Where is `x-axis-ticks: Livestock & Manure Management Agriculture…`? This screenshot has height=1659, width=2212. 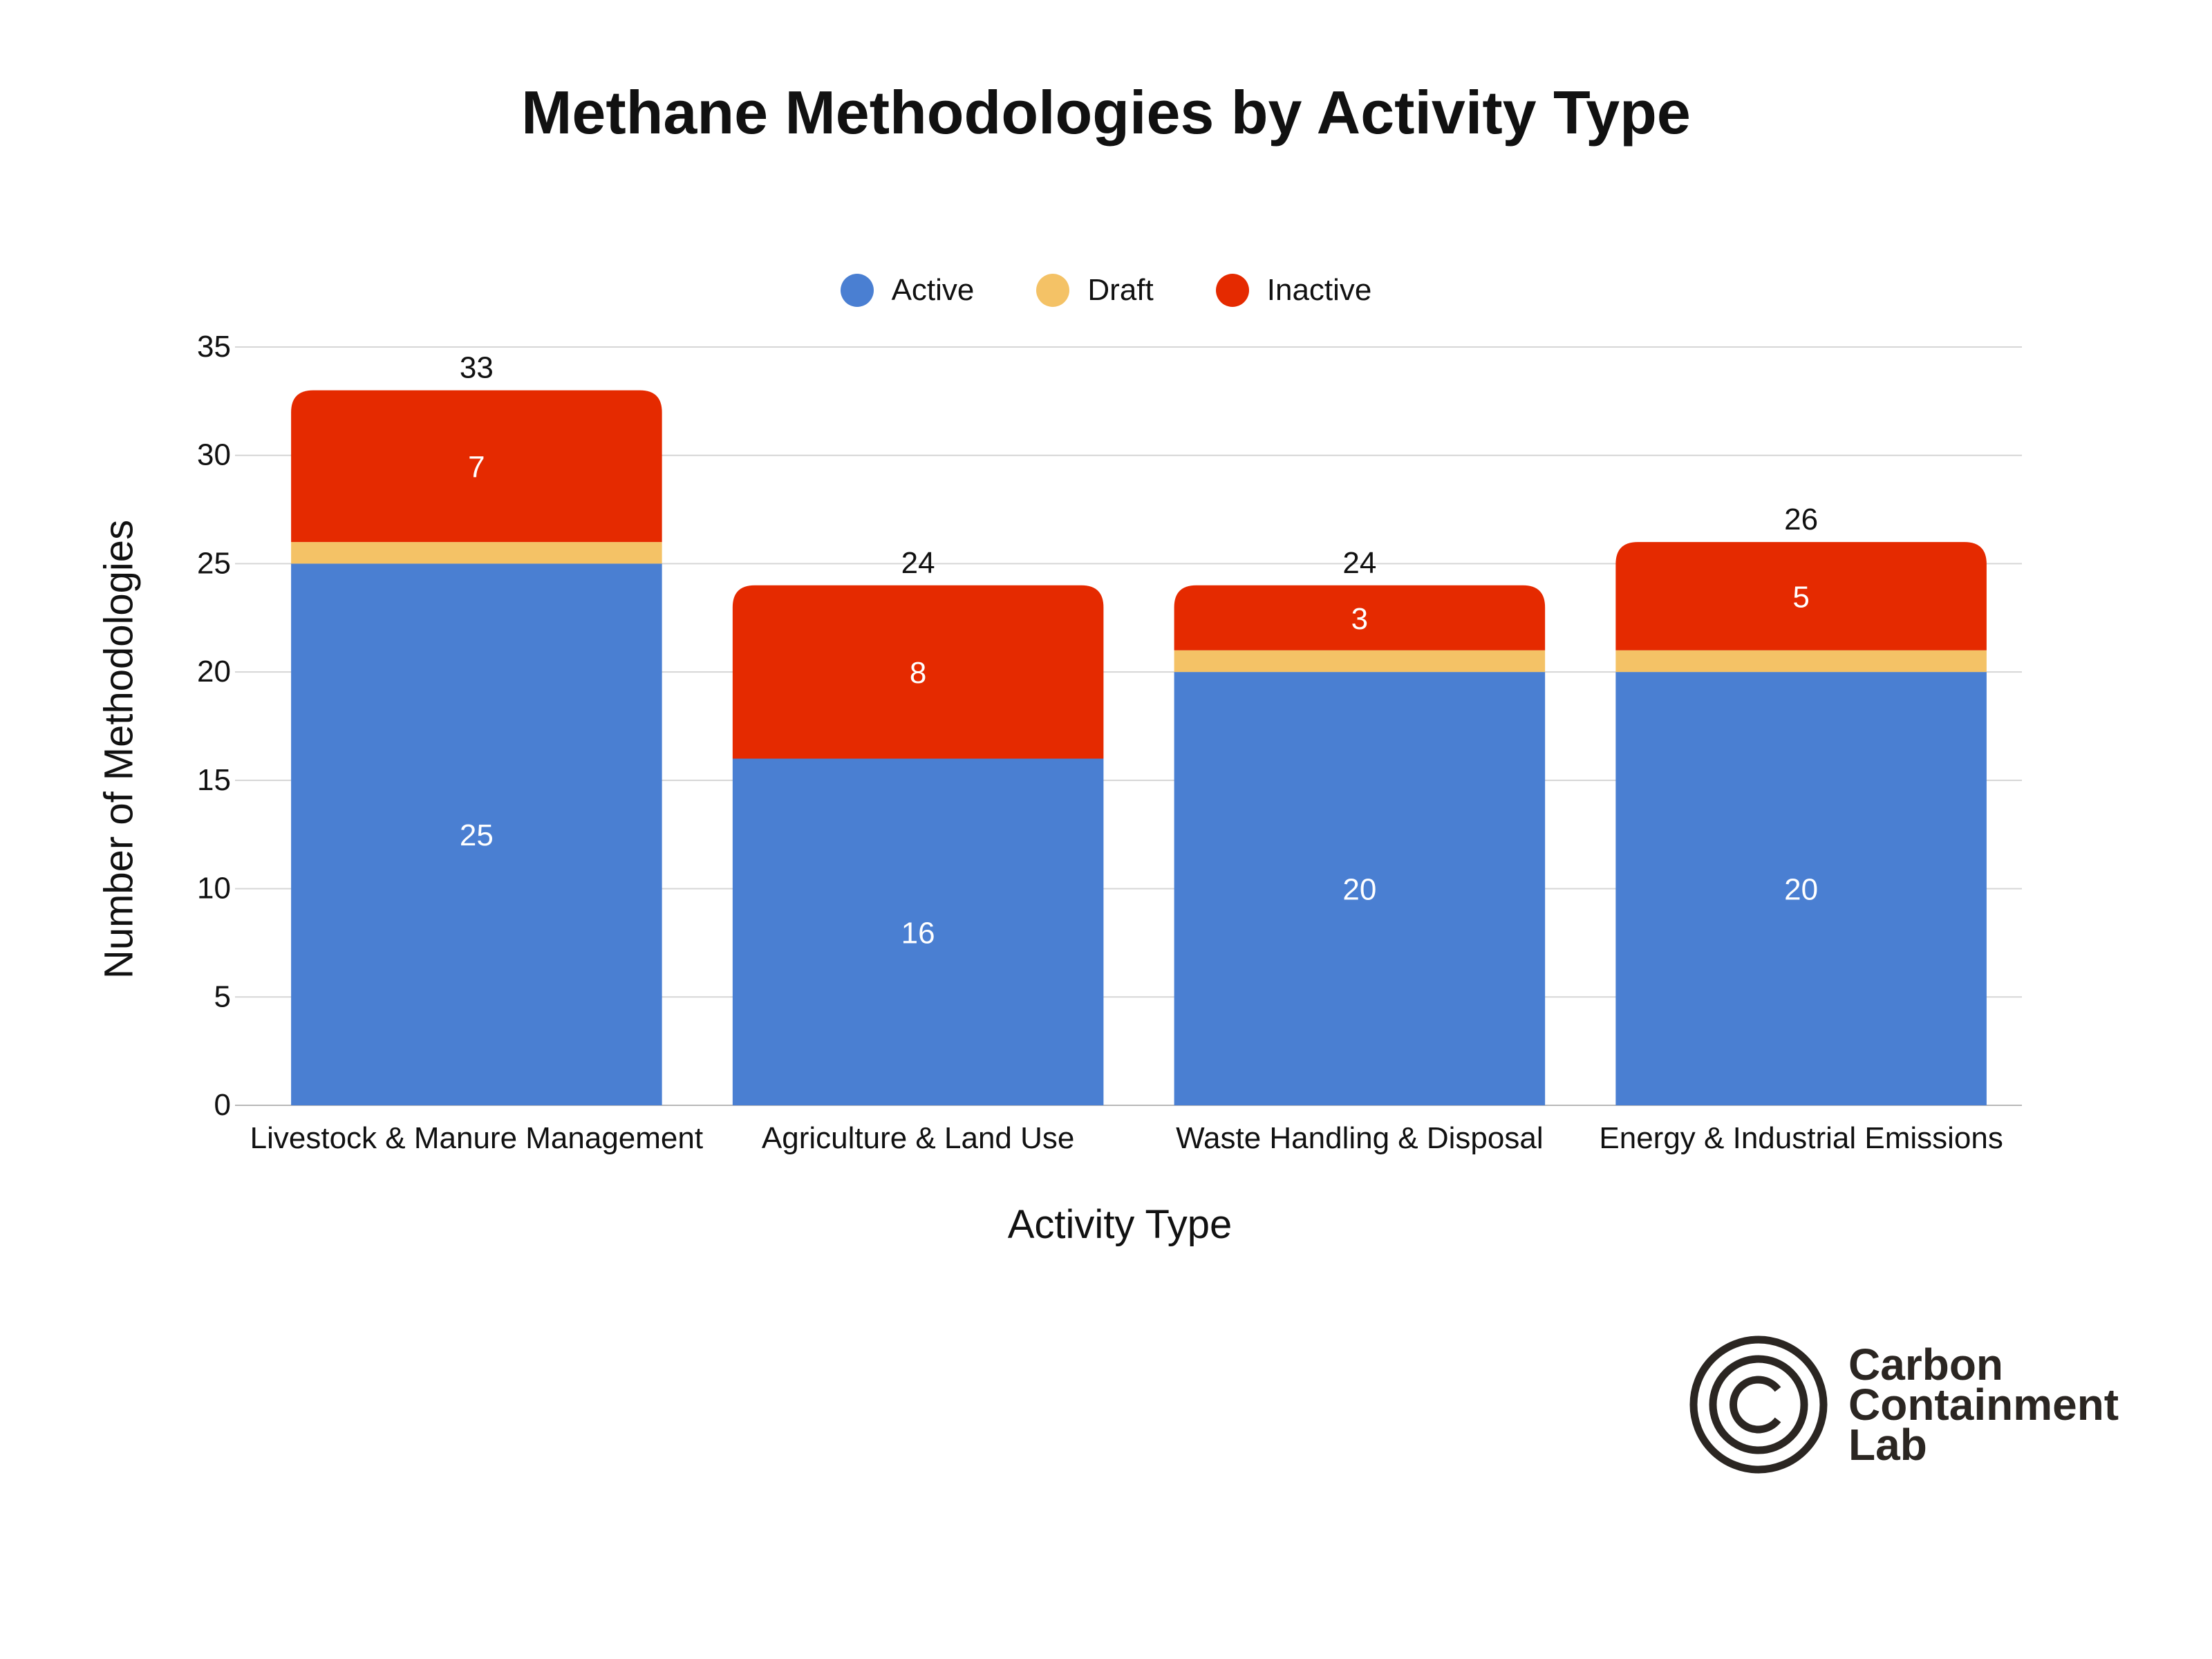
x-axis-ticks: Livestock & Manure Management Agriculture… is located at coordinates (1126, 1138).